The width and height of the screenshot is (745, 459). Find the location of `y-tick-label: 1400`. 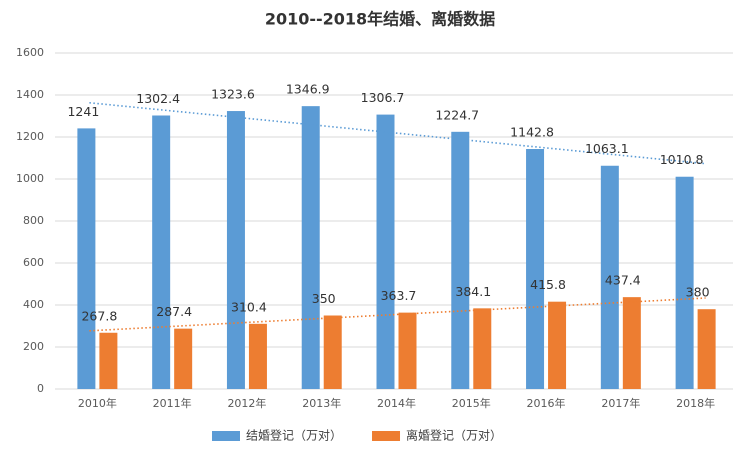

y-tick-label: 1400 is located at coordinates (30, 94).